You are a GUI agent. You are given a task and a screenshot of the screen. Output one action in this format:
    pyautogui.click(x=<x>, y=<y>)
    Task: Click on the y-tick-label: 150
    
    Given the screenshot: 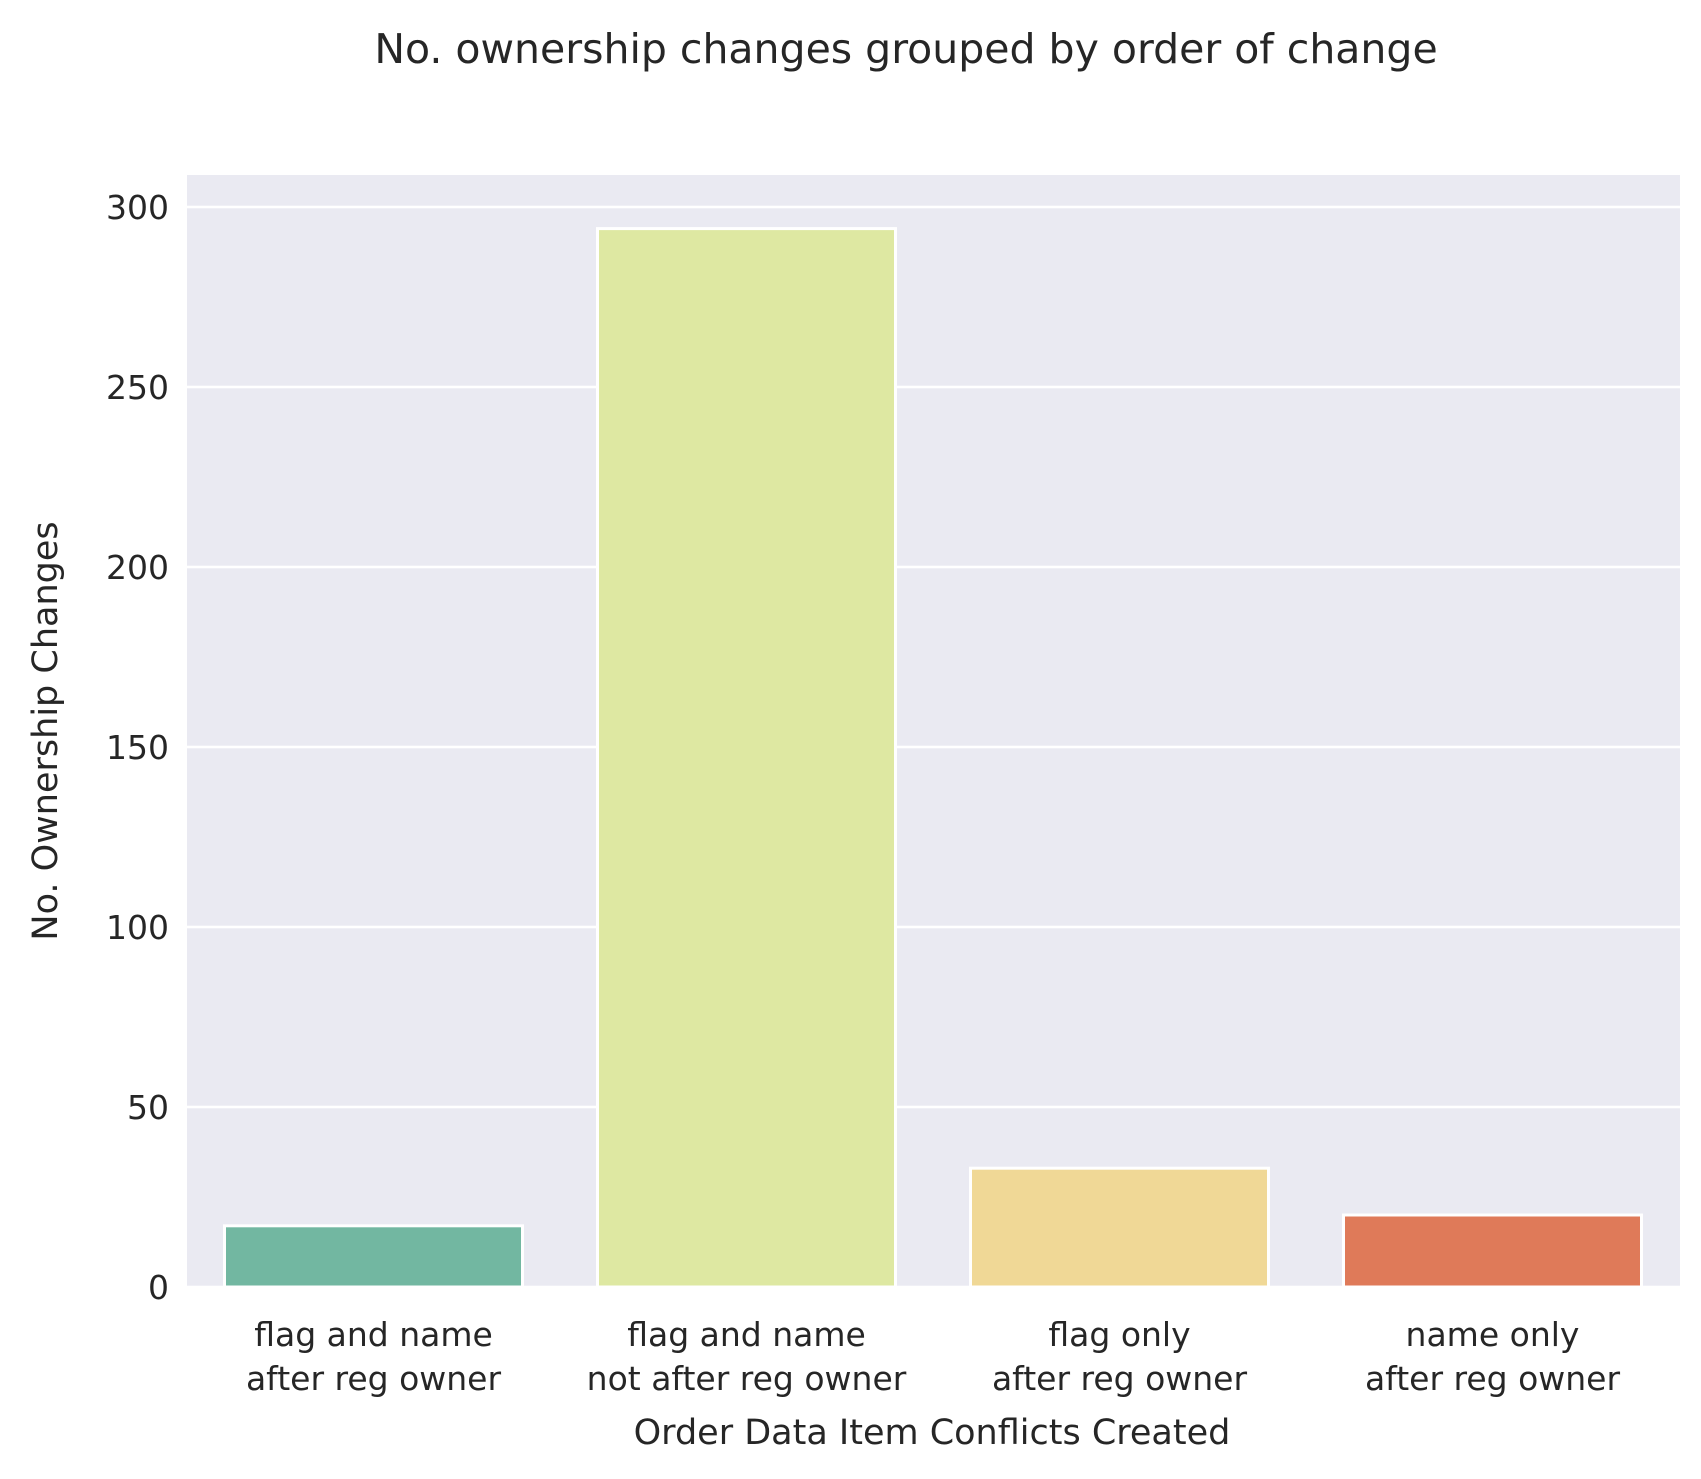 What is the action you would take?
    pyautogui.click(x=137, y=747)
    